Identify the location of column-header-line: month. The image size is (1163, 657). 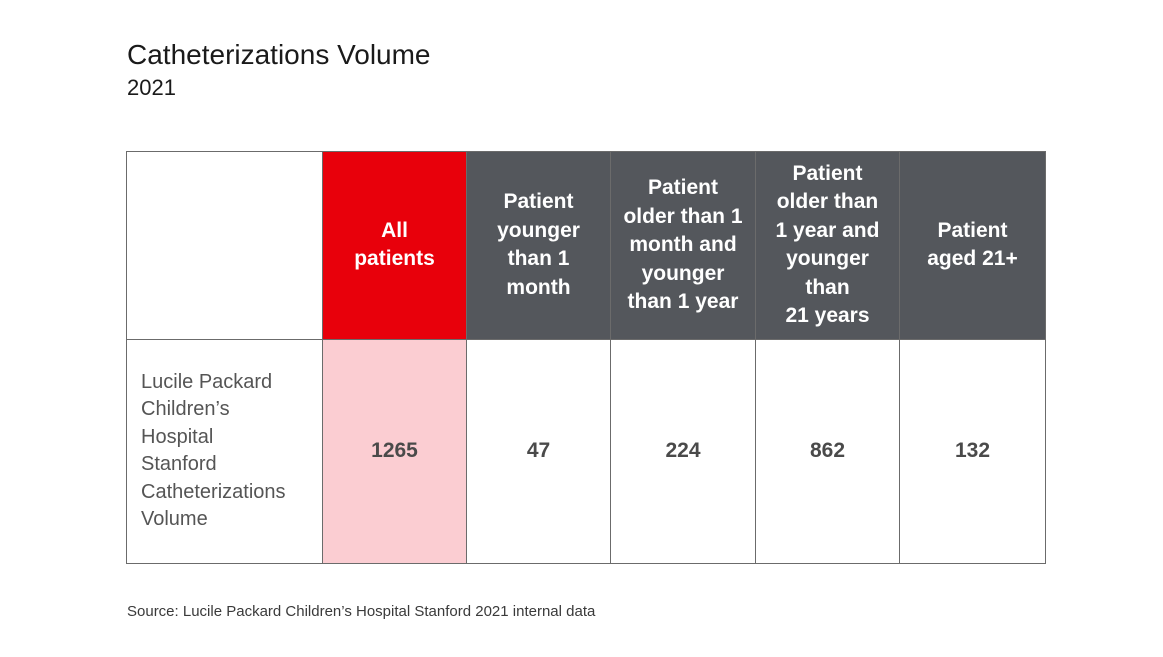
(538, 287).